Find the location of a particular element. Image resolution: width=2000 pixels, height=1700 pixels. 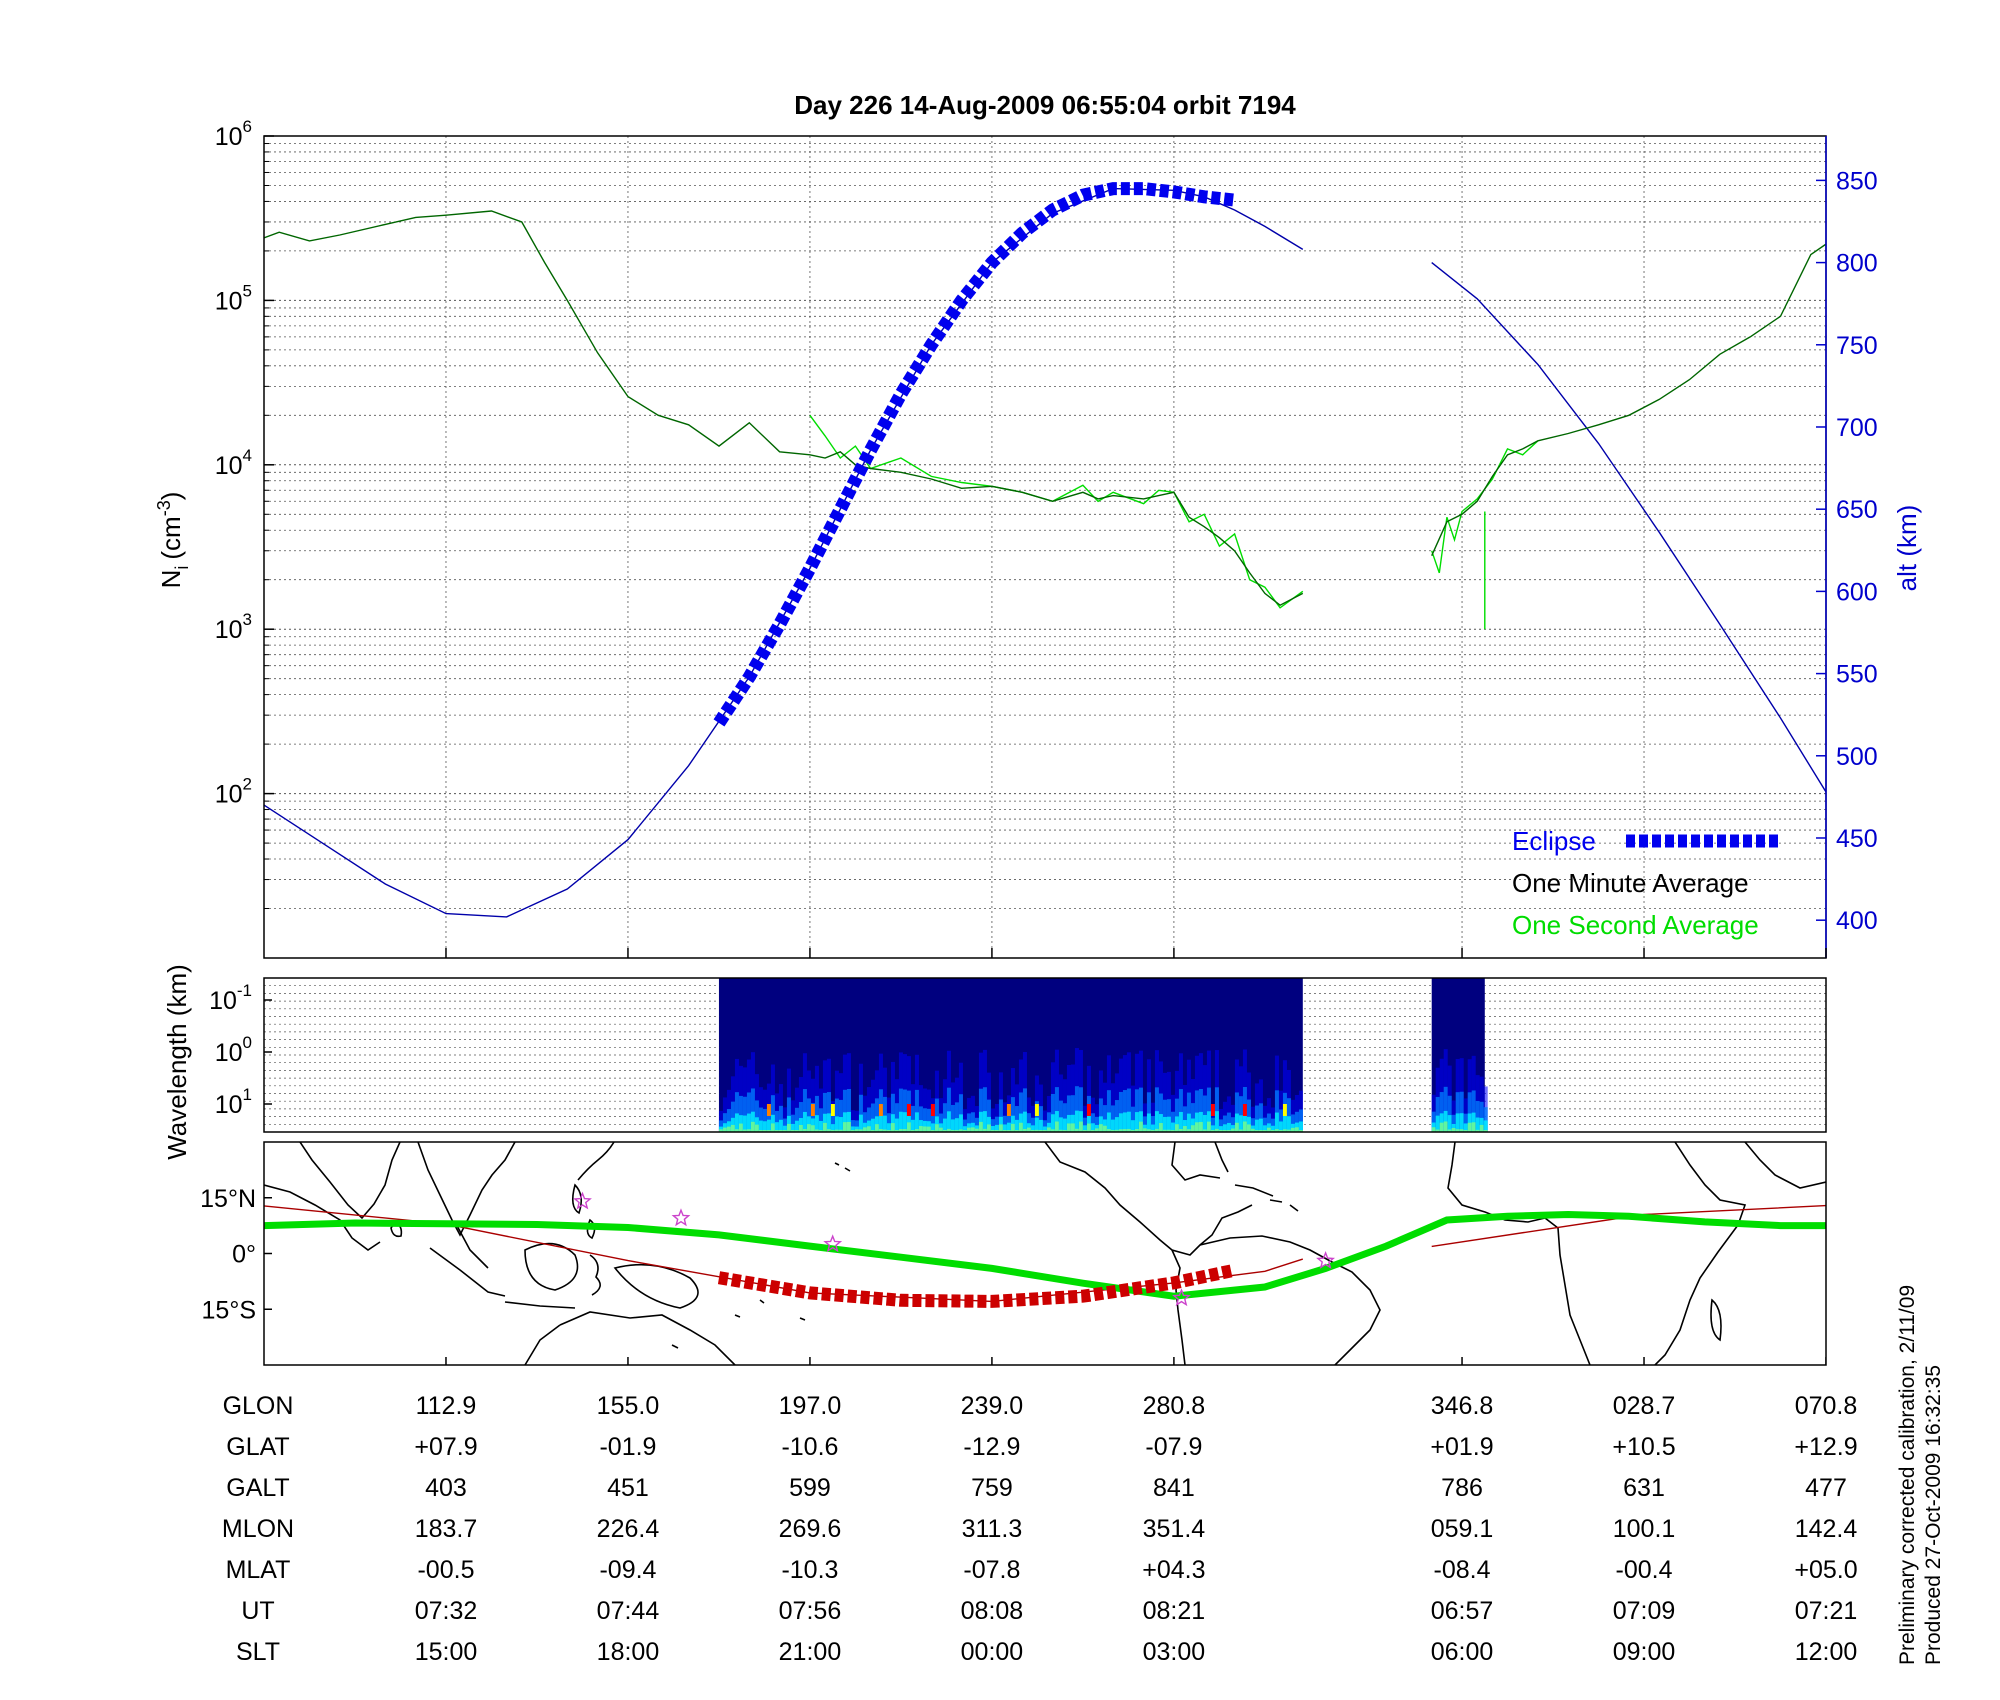

table-cell: -10.3 is located at coordinates (809, 1570).